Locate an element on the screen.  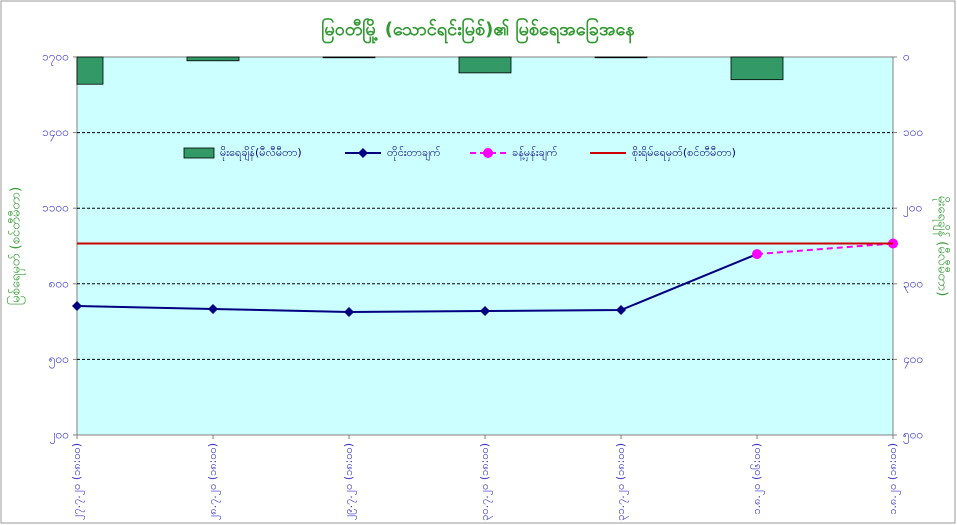
y-tick-label: ၁၇၀၀ is located at coordinates (55, 58).